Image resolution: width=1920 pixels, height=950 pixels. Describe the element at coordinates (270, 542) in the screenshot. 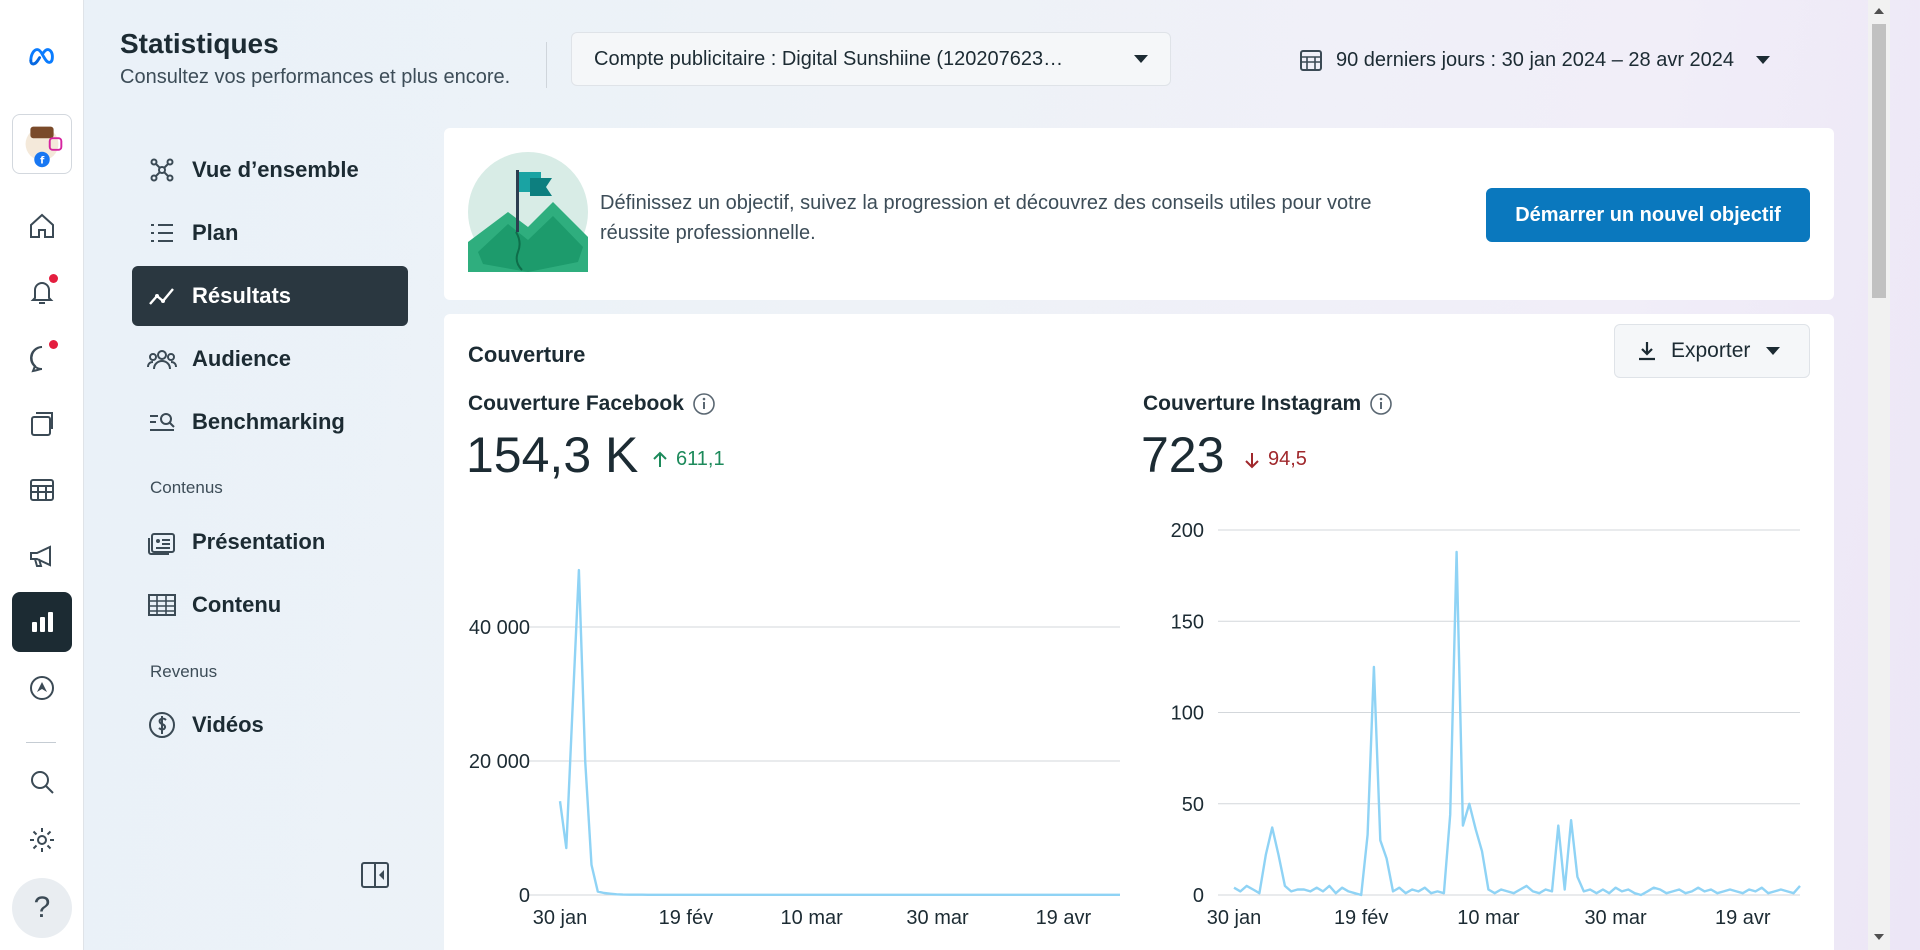

I see `nav-item-presentation: Présentation` at that location.